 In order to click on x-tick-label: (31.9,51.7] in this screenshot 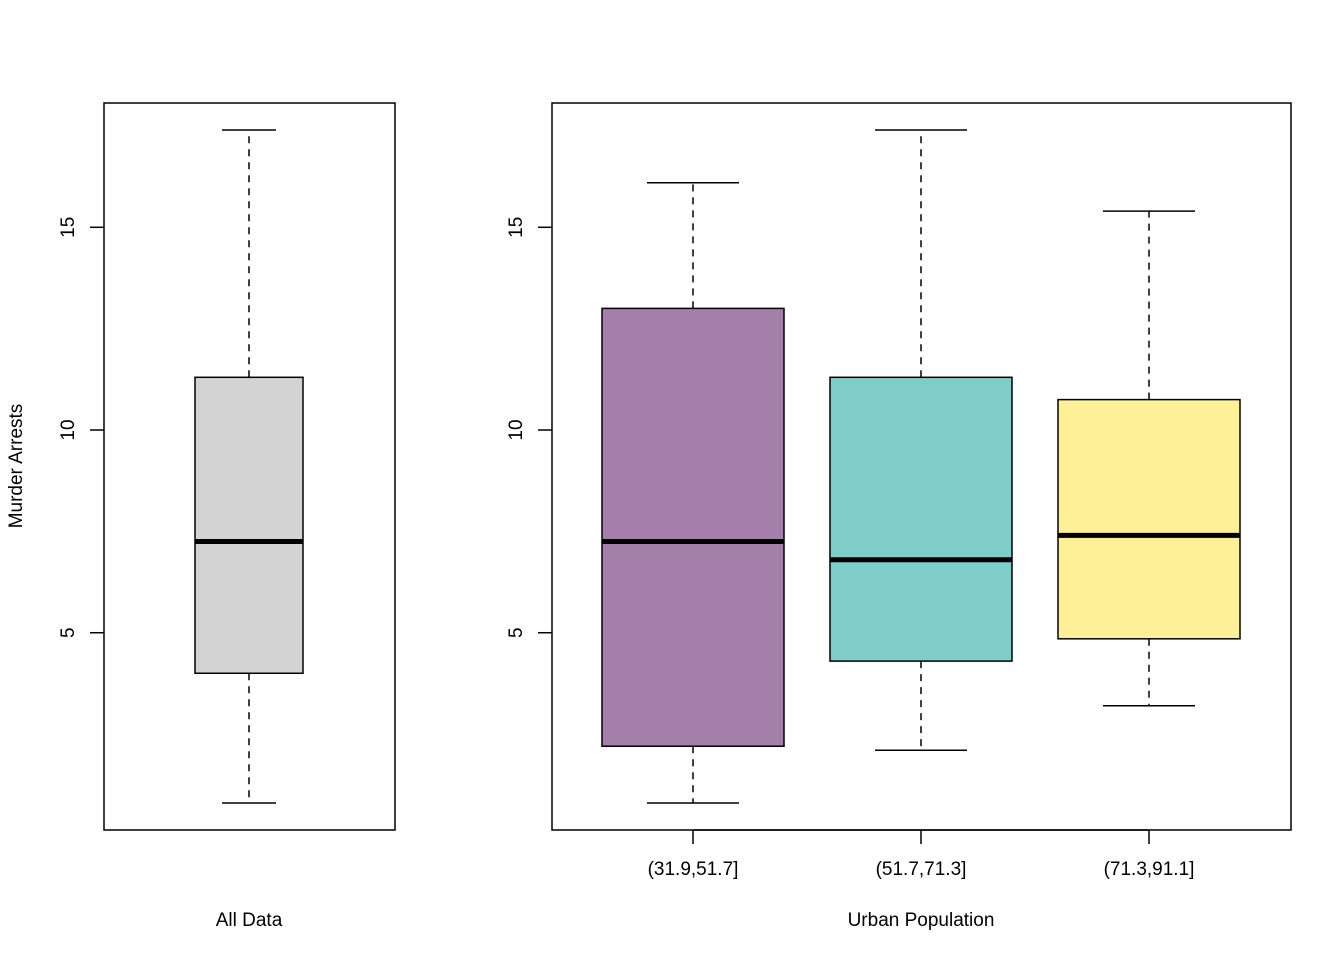, I will do `click(693, 869)`.